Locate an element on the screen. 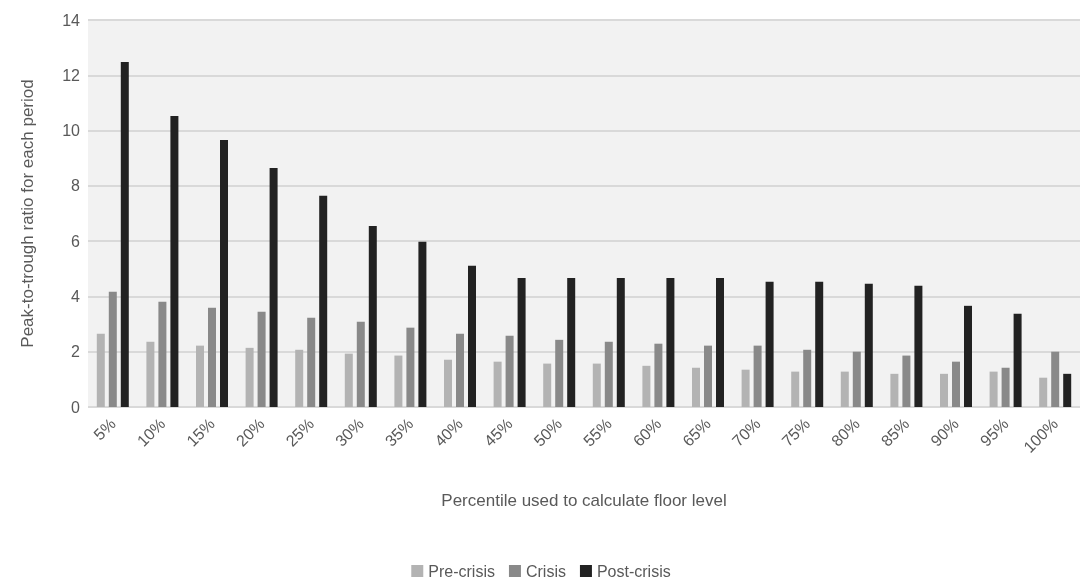  y-tick-label: 10 is located at coordinates (71, 131).